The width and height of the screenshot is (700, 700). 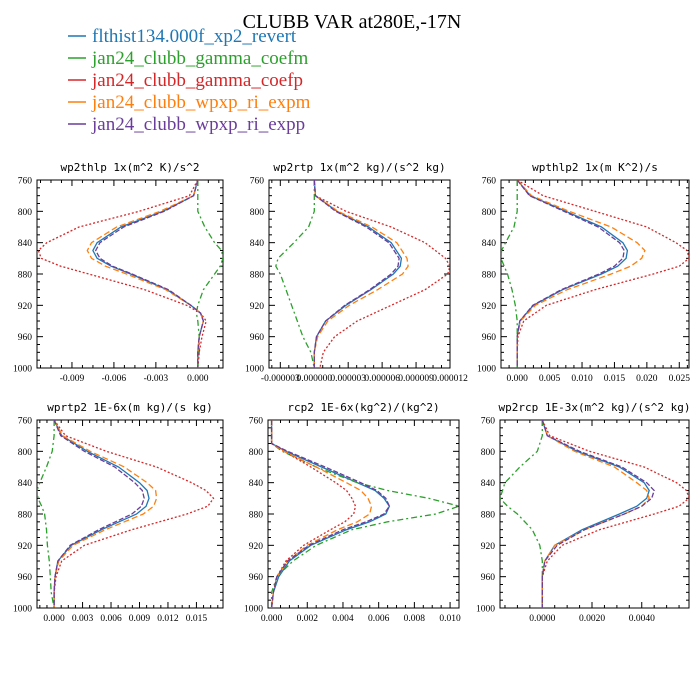 I want to click on legend-entry: jan24_clubb_wpxp_ri_expm, so click(x=189, y=102).